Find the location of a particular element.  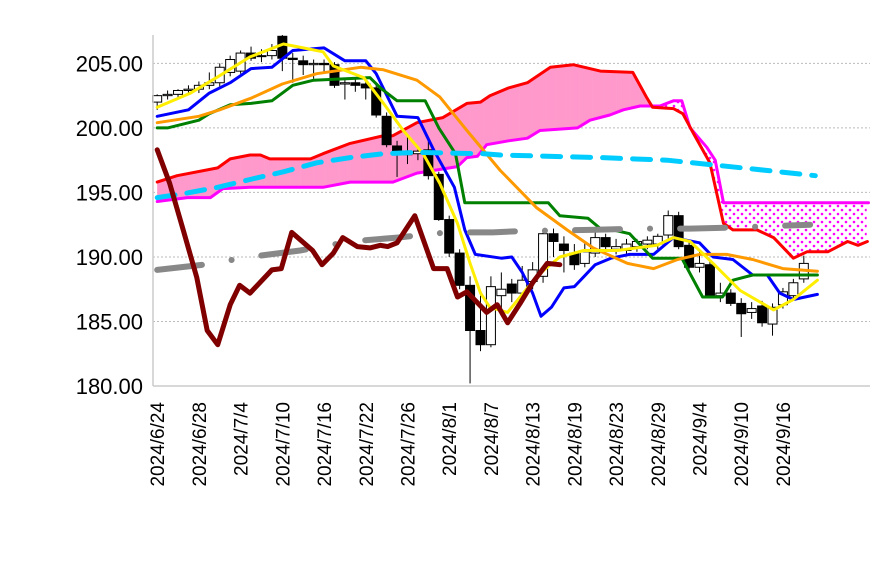

y-tick-label: 180.00 is located at coordinates (109, 386).